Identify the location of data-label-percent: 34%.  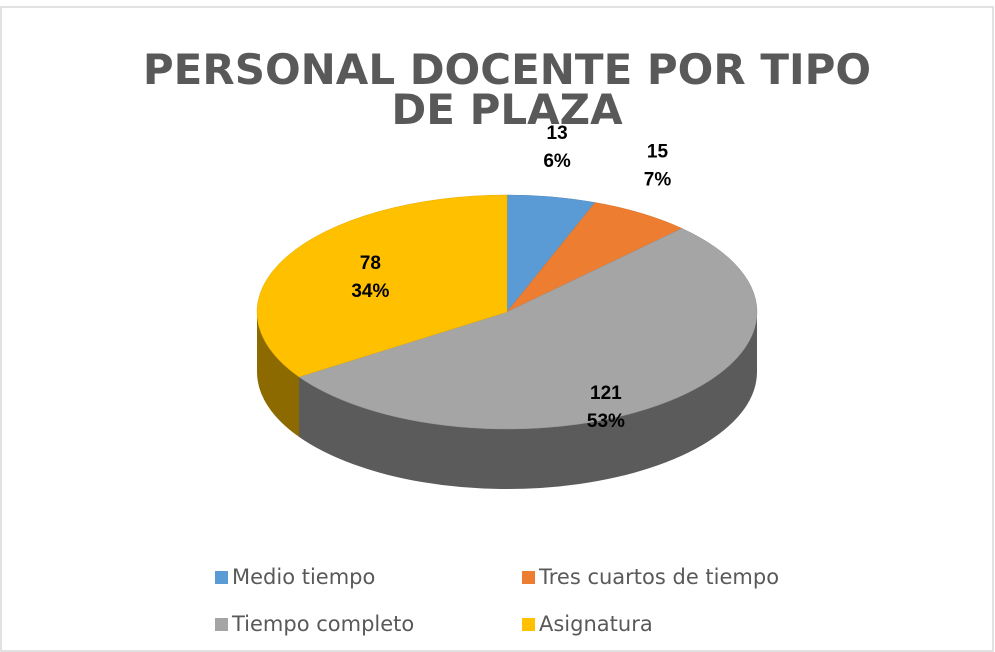
(370, 291).